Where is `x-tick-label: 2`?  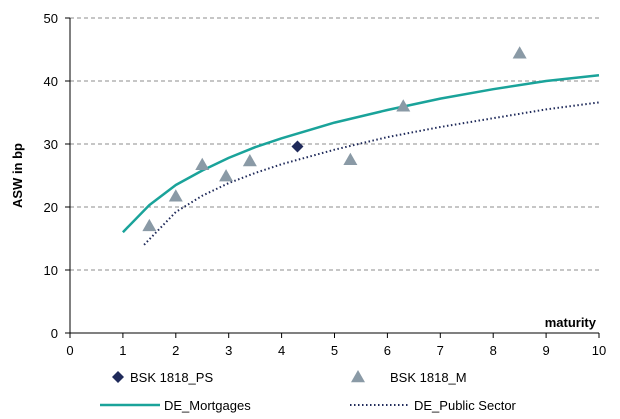 x-tick-label: 2 is located at coordinates (175, 350).